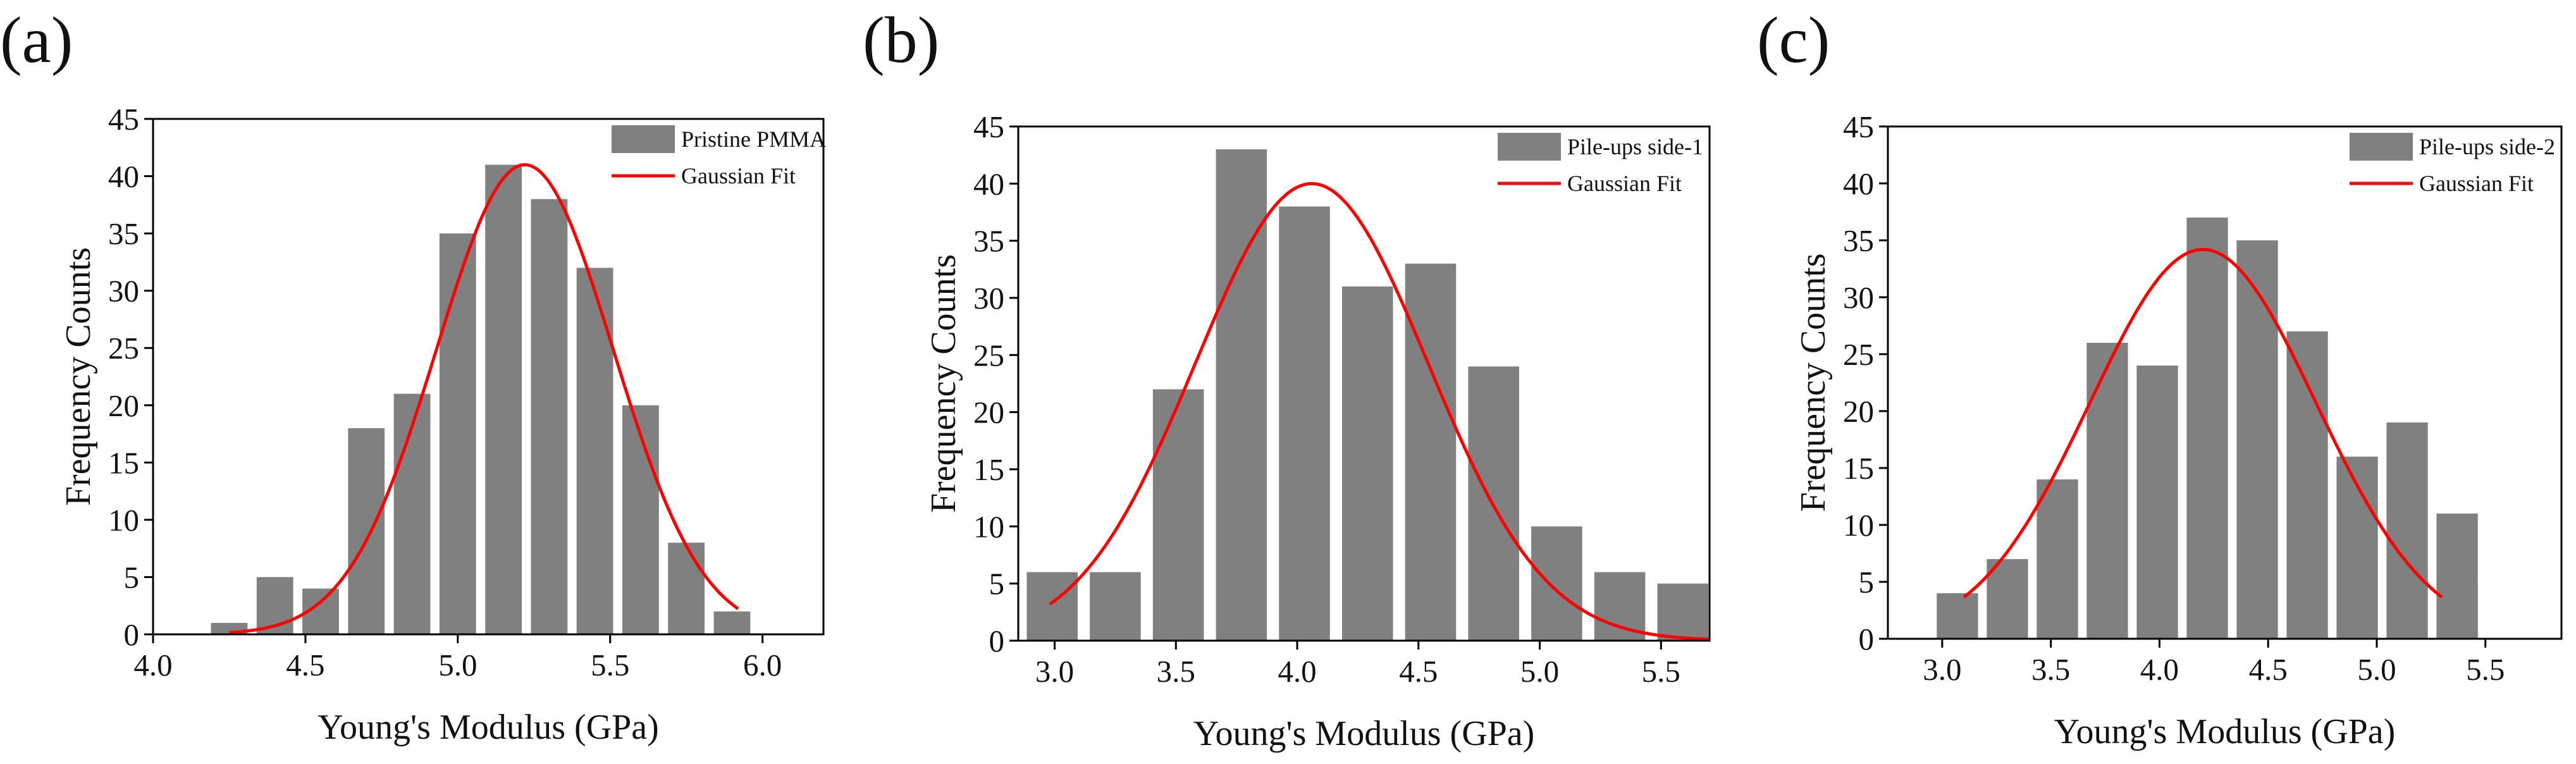 Image resolution: width=2576 pixels, height=764 pixels. What do you see at coordinates (762, 665) in the screenshot?
I see `x-tick-label: 6.0` at bounding box center [762, 665].